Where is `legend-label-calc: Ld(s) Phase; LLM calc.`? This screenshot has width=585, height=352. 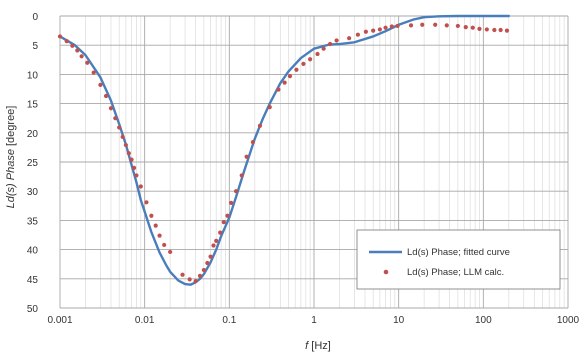 legend-label-calc: Ld(s) Phase; LLM calc. is located at coordinates (455, 272).